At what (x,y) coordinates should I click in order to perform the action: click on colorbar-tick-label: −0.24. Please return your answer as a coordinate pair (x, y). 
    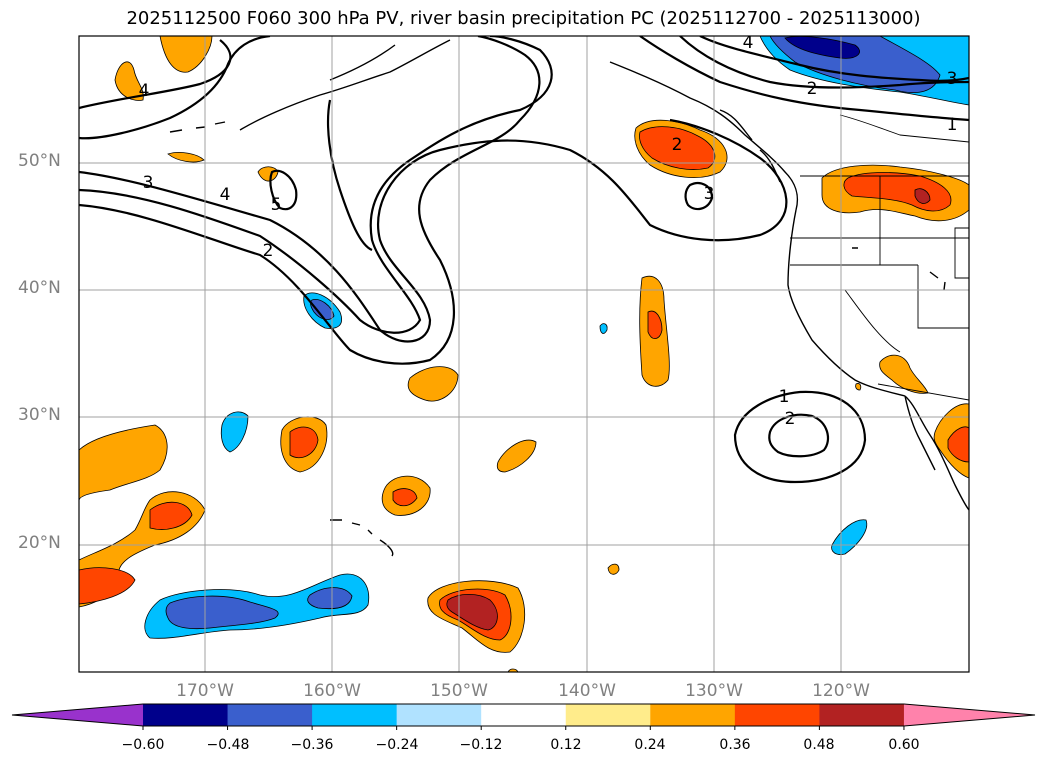
    Looking at the image, I should click on (397, 745).